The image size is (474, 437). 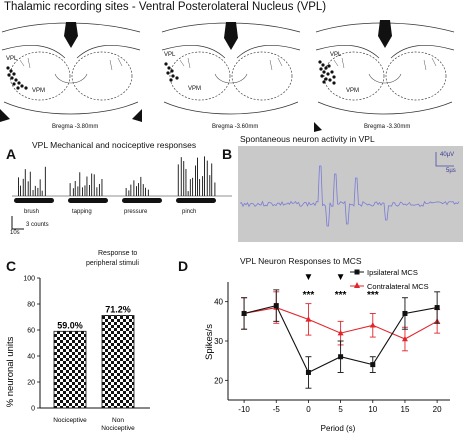 What do you see at coordinates (195, 89) in the screenshot?
I see `vpm-label-2: VPM` at bounding box center [195, 89].